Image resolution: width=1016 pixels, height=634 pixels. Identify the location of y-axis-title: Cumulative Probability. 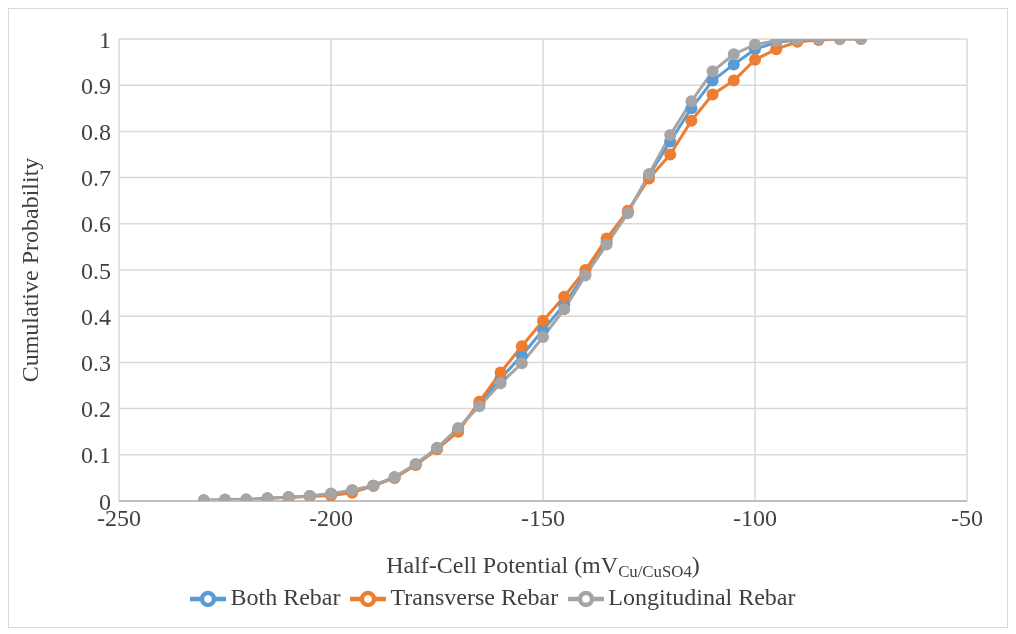
(29, 270).